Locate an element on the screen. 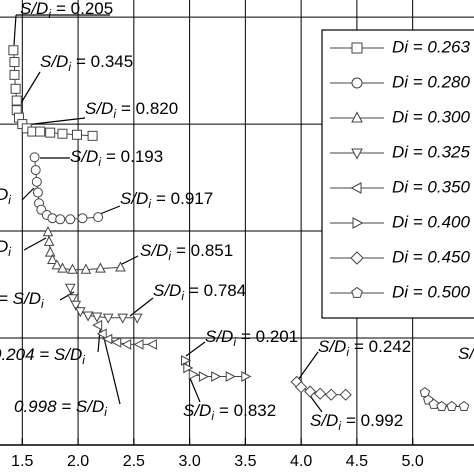 Image resolution: width=474 pixels, height=474 pixels. x-tick-label: 4.0 is located at coordinates (301, 461).